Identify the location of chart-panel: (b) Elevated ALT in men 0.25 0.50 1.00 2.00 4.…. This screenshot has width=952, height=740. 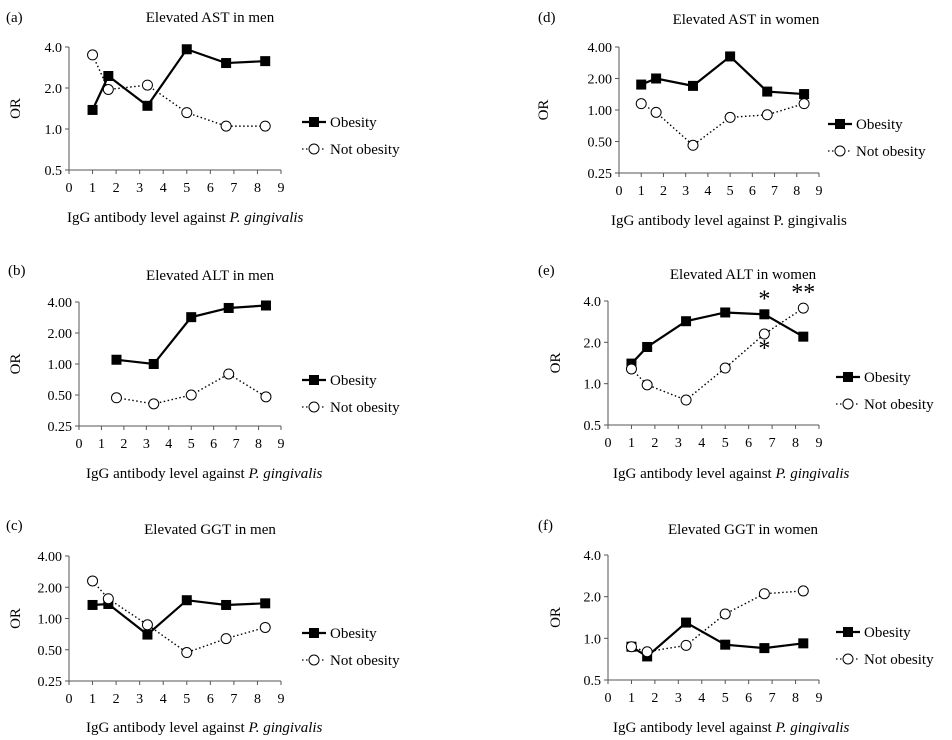
(204, 372).